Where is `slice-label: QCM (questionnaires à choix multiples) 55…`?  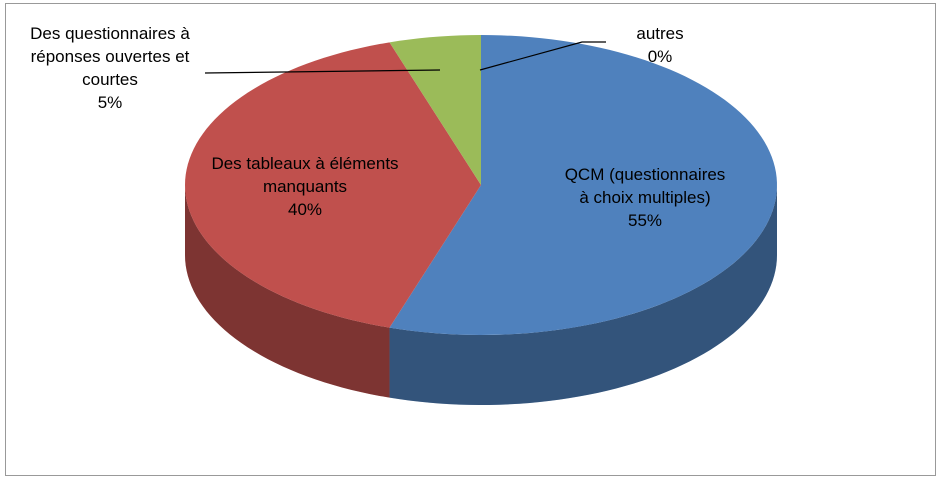 slice-label: QCM (questionnaires à choix multiples) 55… is located at coordinates (645, 197).